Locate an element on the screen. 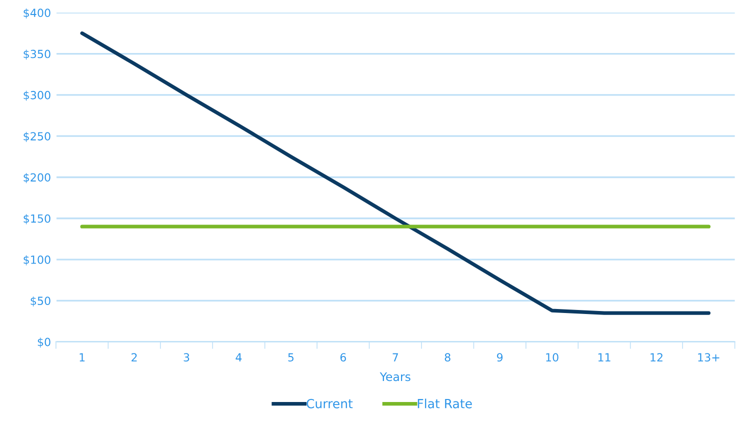 This screenshot has width=746, height=422. x-tick-label: 6 is located at coordinates (343, 357).